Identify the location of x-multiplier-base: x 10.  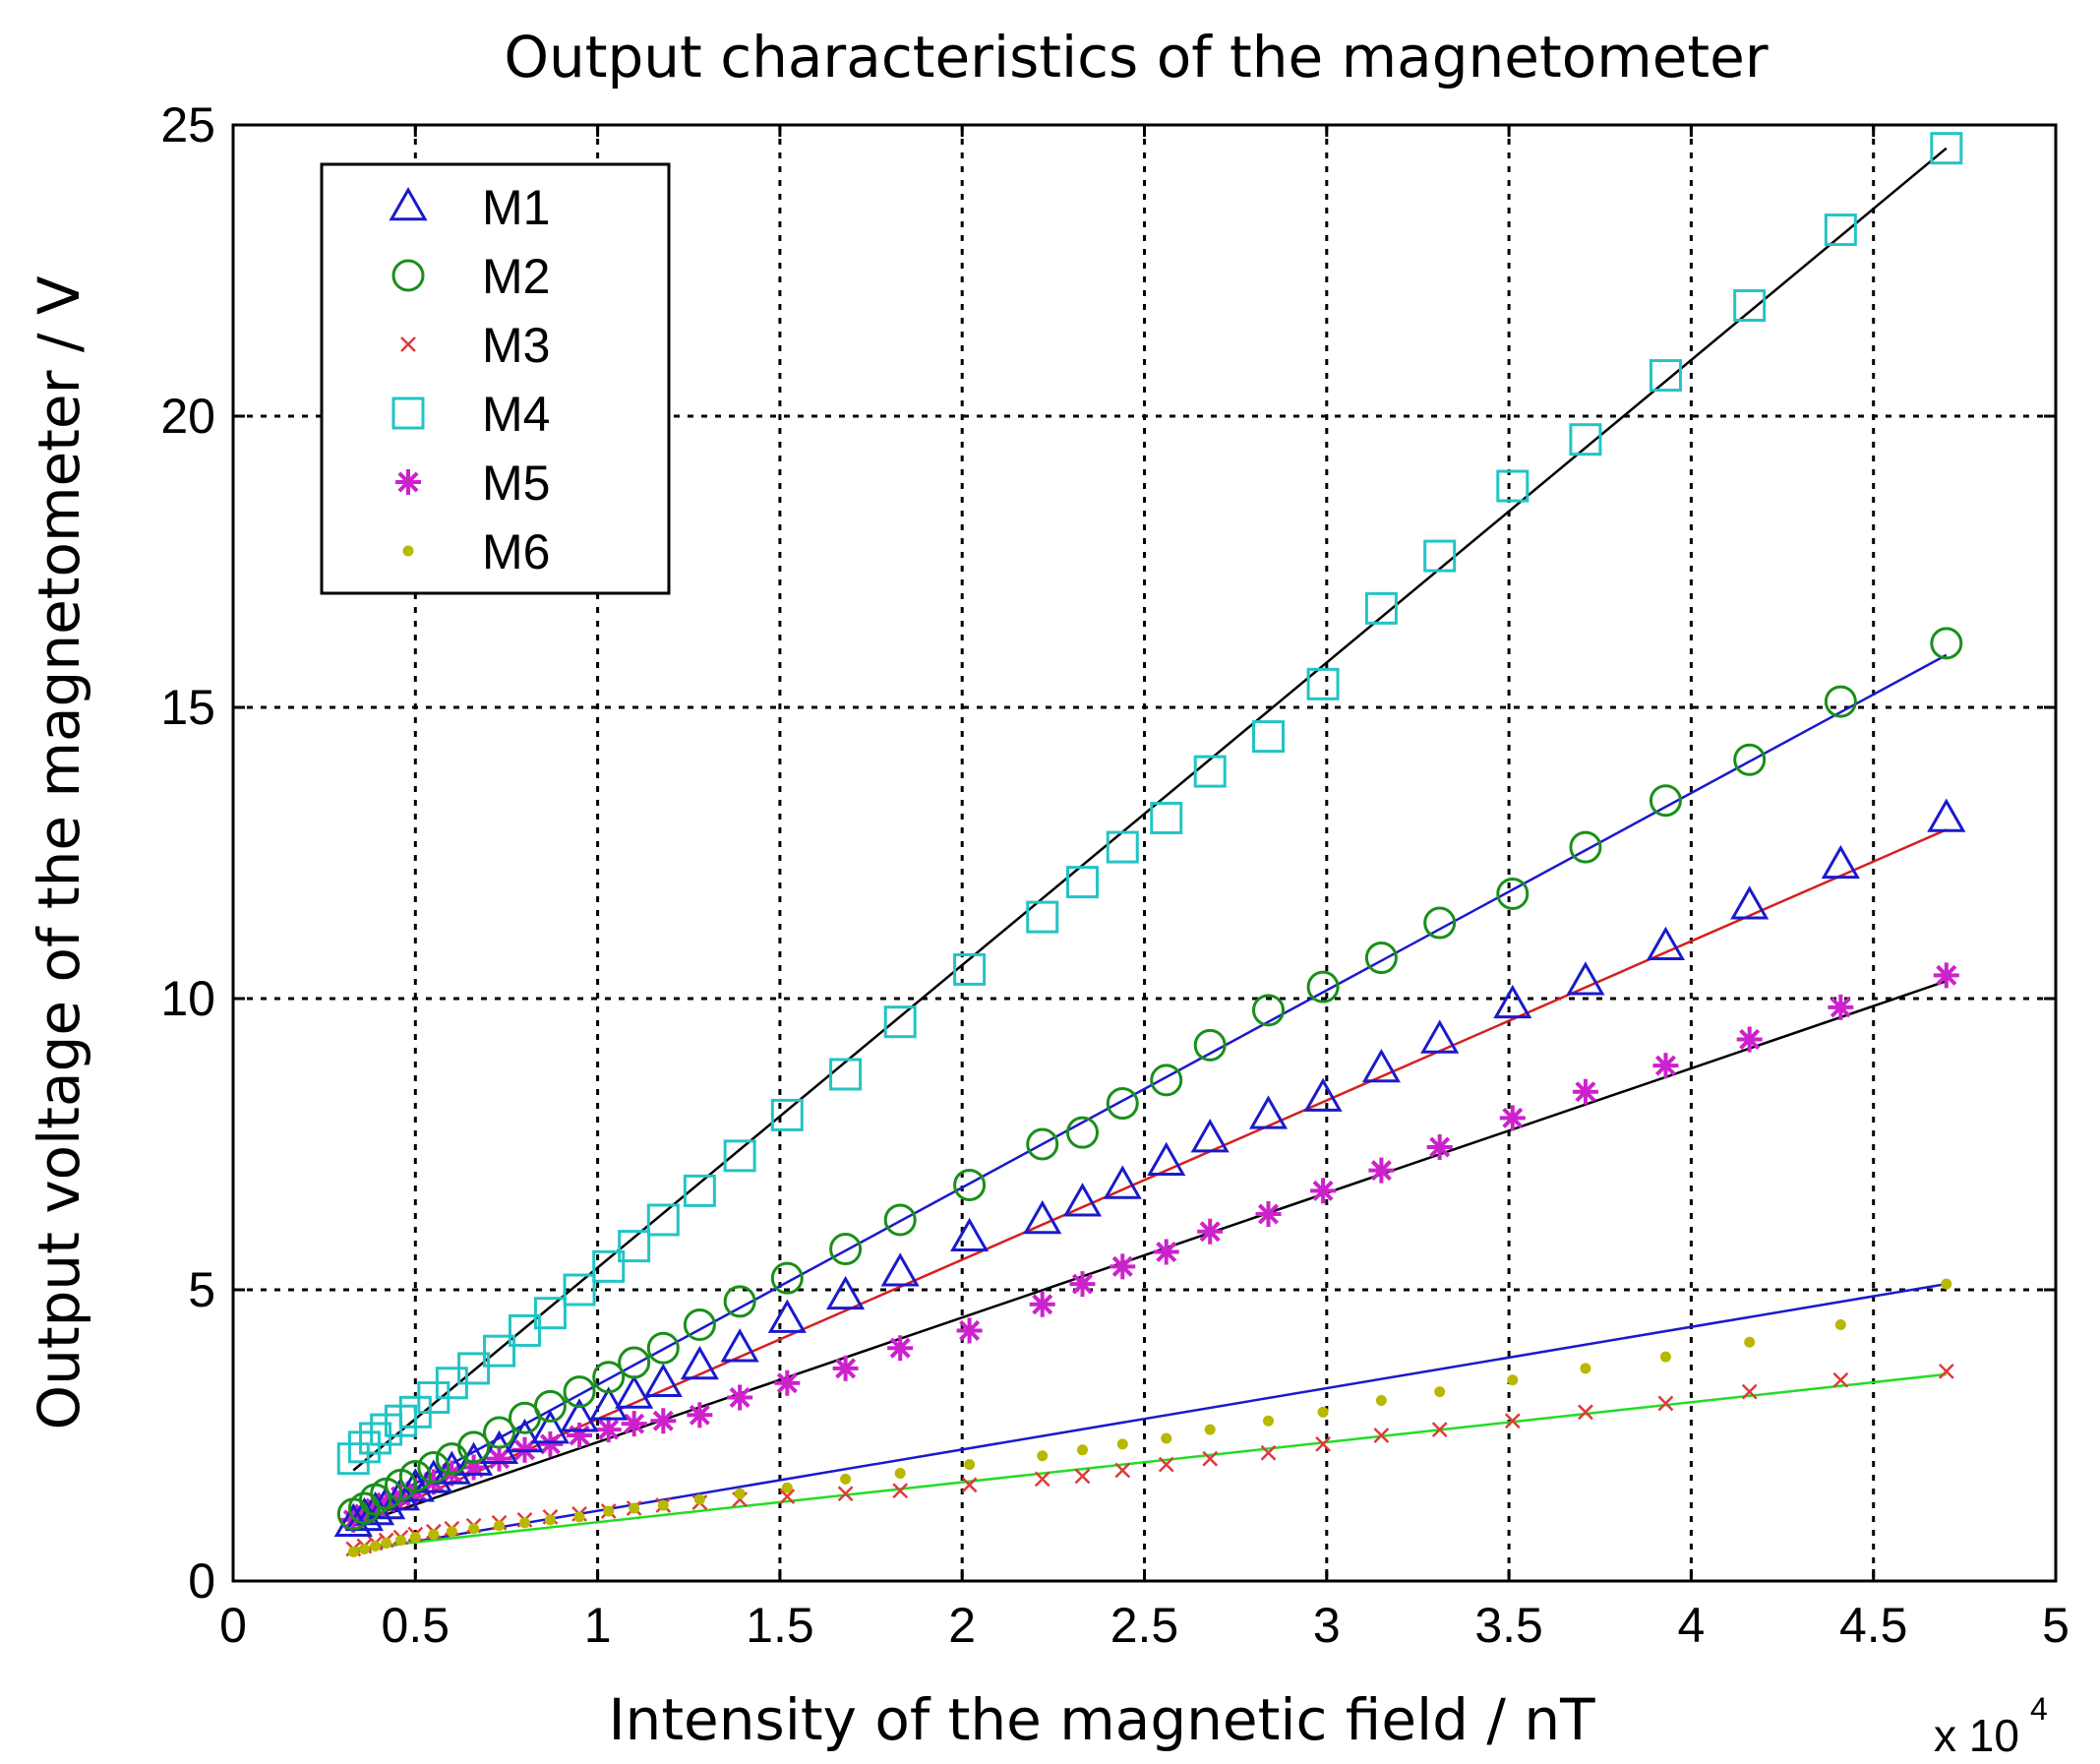
(1976, 1735).